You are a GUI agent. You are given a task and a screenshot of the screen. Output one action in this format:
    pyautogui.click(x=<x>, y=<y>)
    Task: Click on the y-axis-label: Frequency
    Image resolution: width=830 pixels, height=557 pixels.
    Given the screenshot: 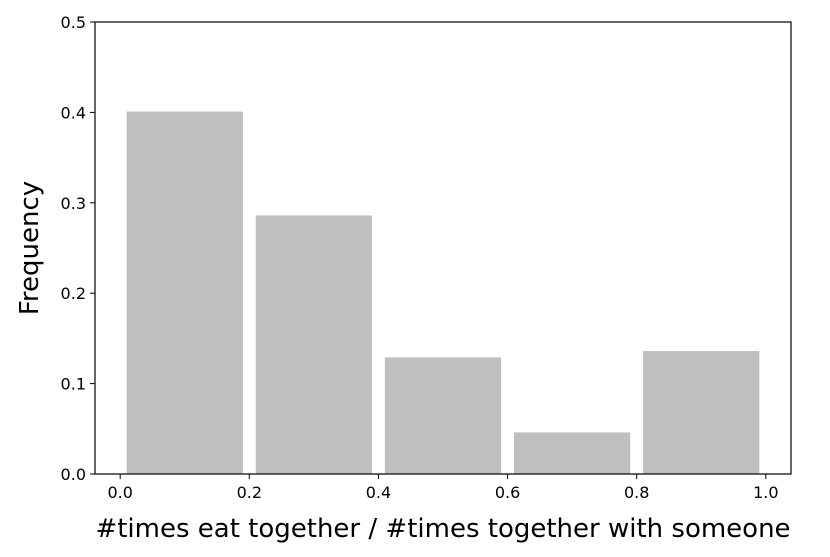 What is the action you would take?
    pyautogui.click(x=30, y=248)
    